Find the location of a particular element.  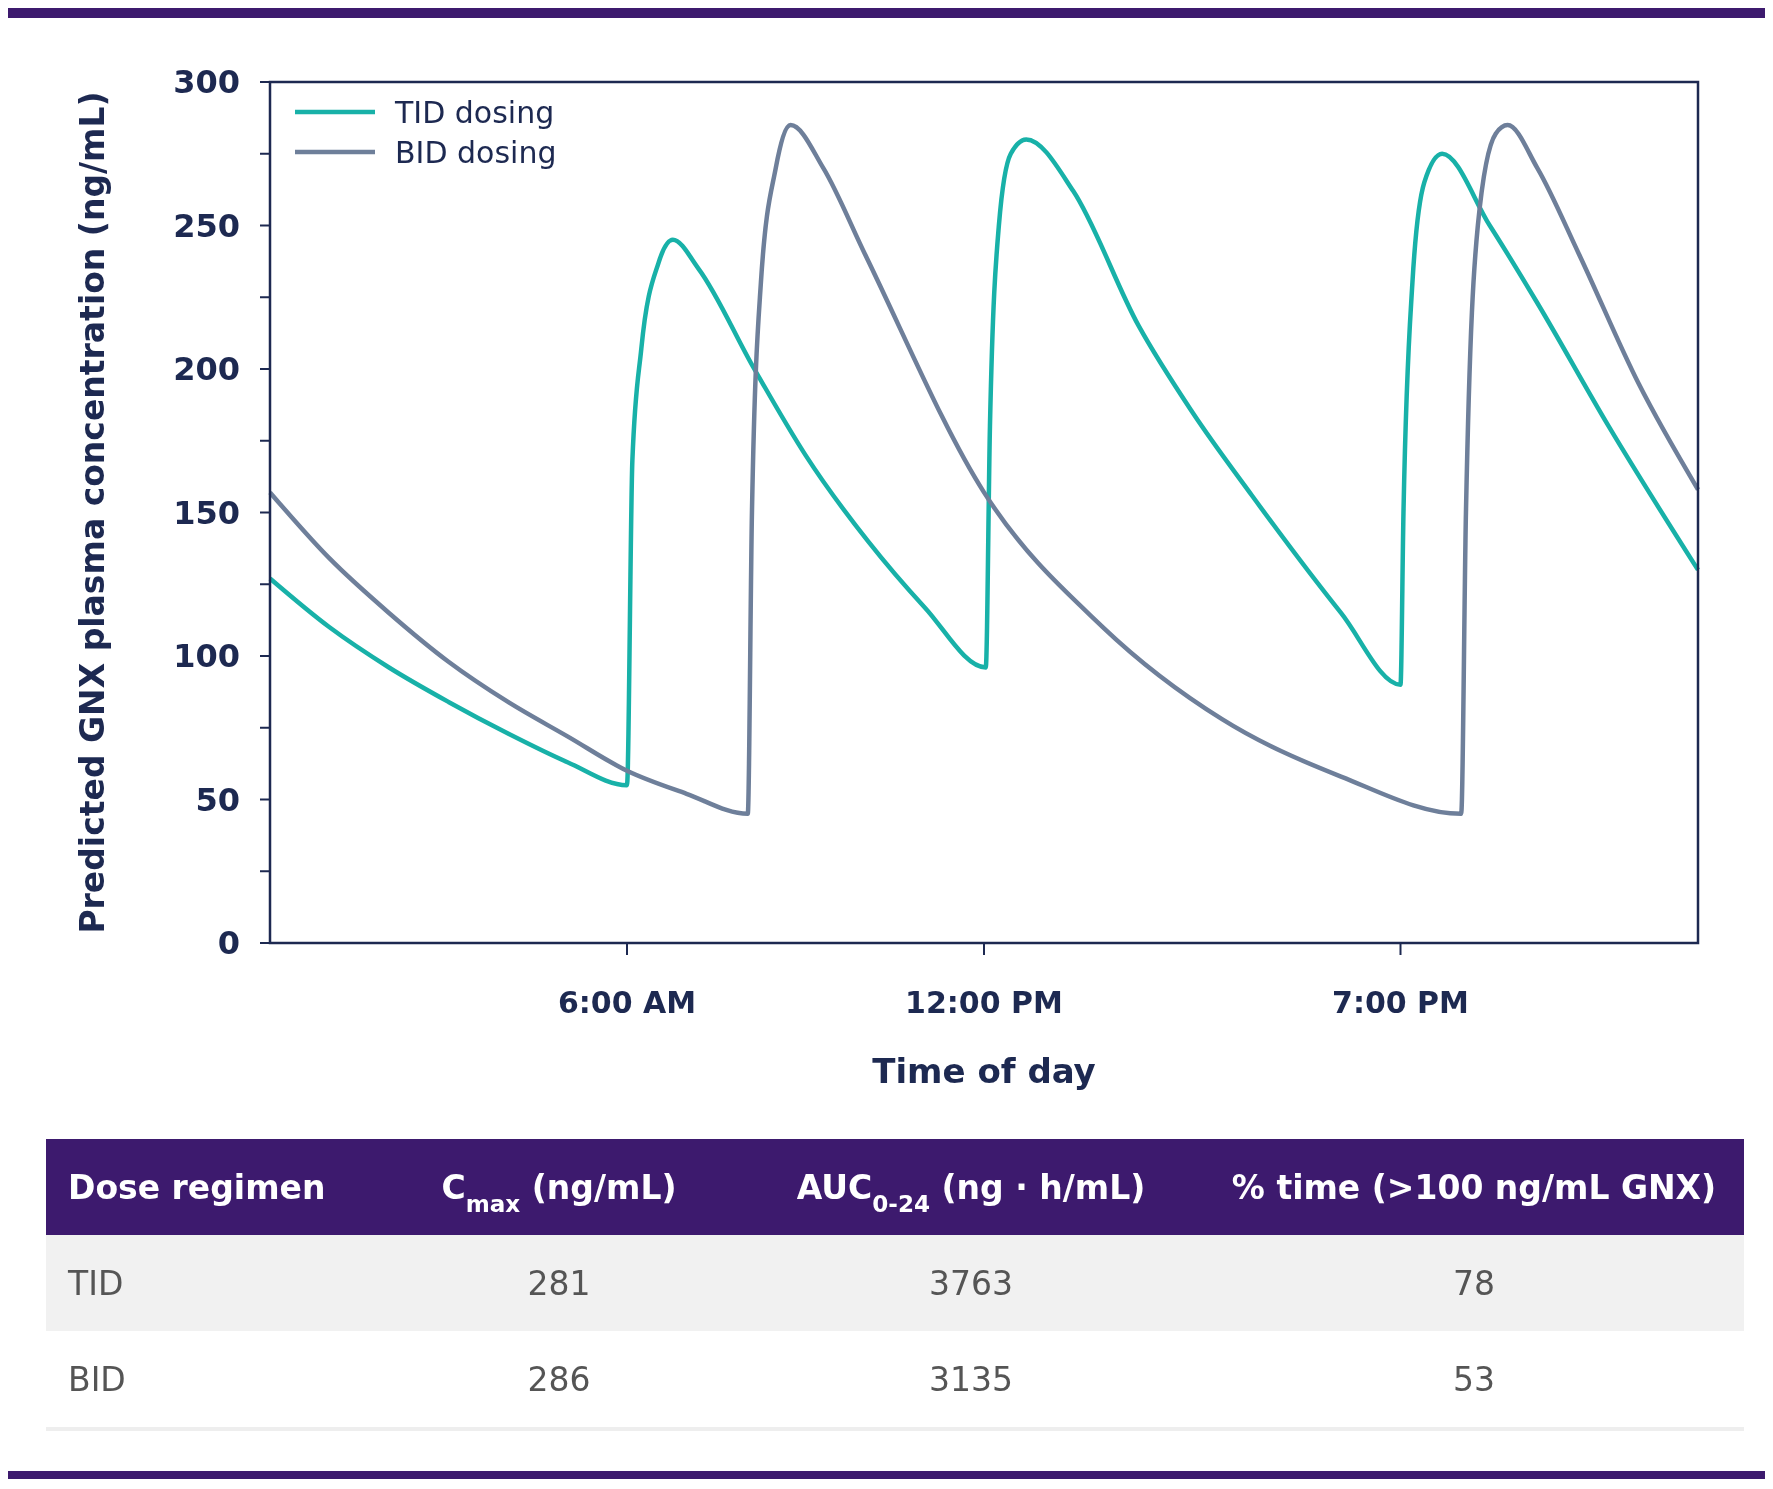

text: 3135 is located at coordinates (971, 1379).